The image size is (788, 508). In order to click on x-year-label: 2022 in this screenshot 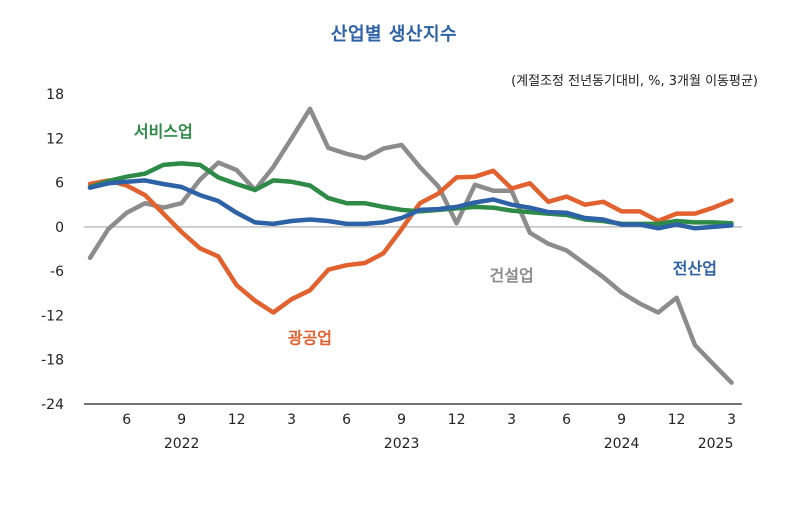, I will do `click(182, 444)`.